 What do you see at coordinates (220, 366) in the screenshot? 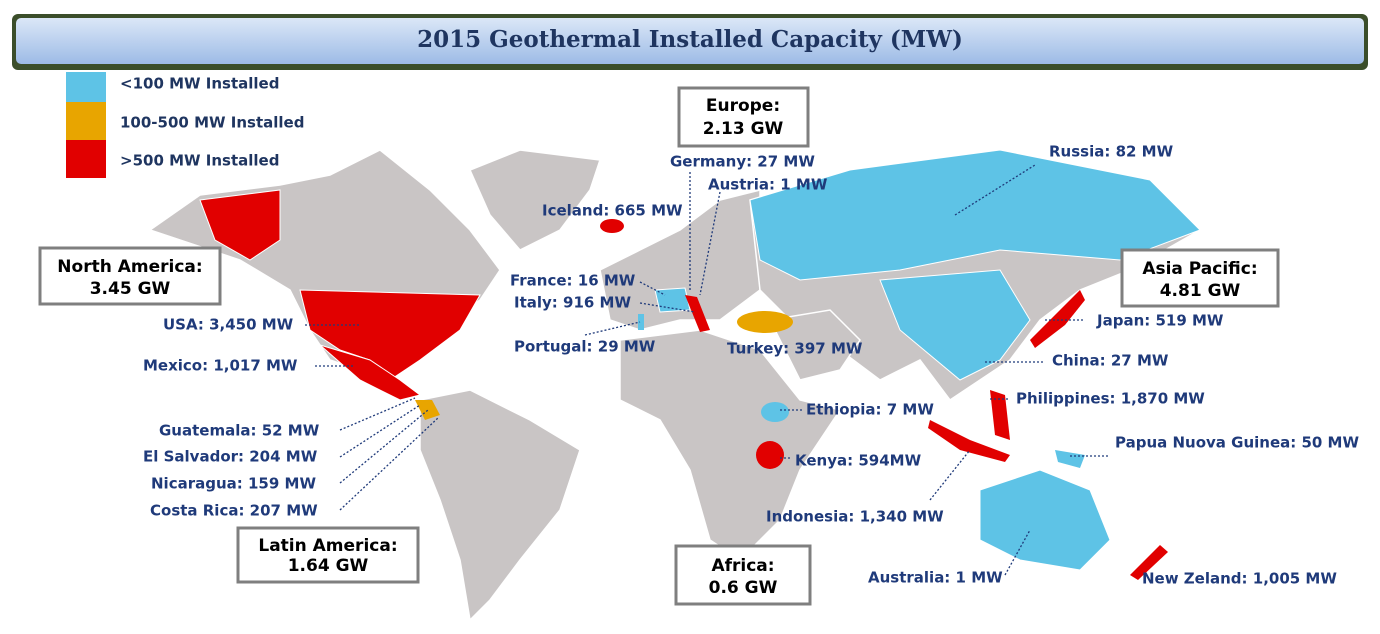
I see `country-label: Mexico: 1,017 MW` at bounding box center [220, 366].